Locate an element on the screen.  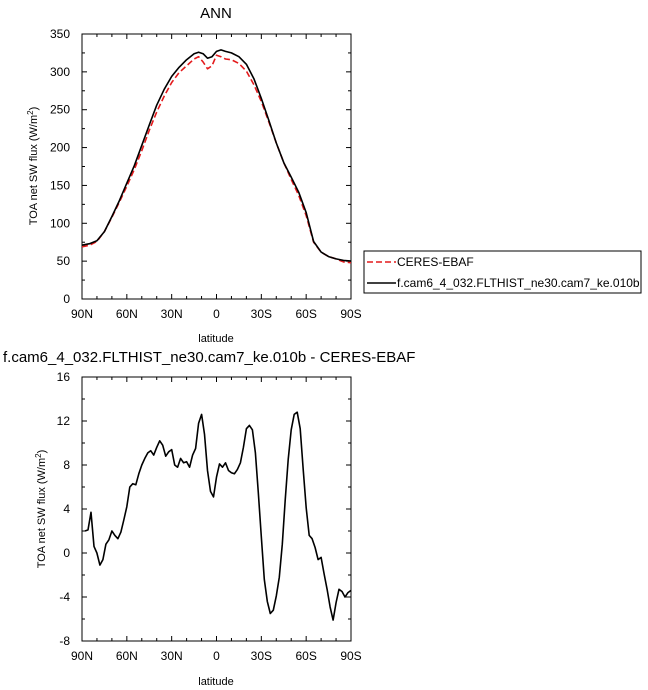
bottom-x-tick-label: 90N is located at coordinates (82, 656).